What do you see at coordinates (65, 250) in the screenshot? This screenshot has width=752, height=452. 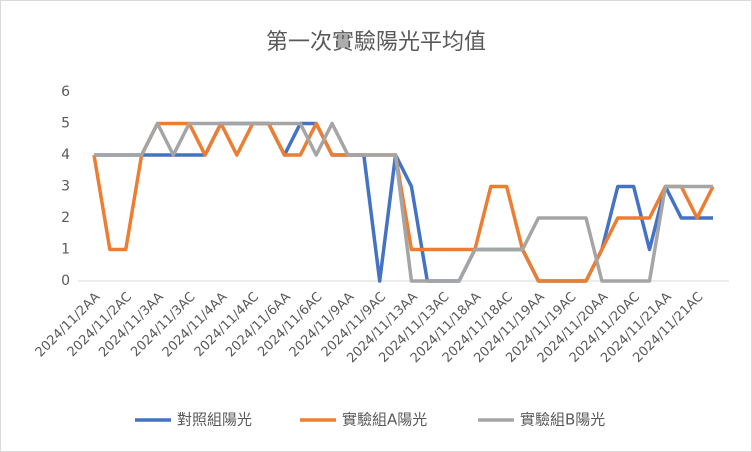 I see `y-tick-label: 1` at bounding box center [65, 250].